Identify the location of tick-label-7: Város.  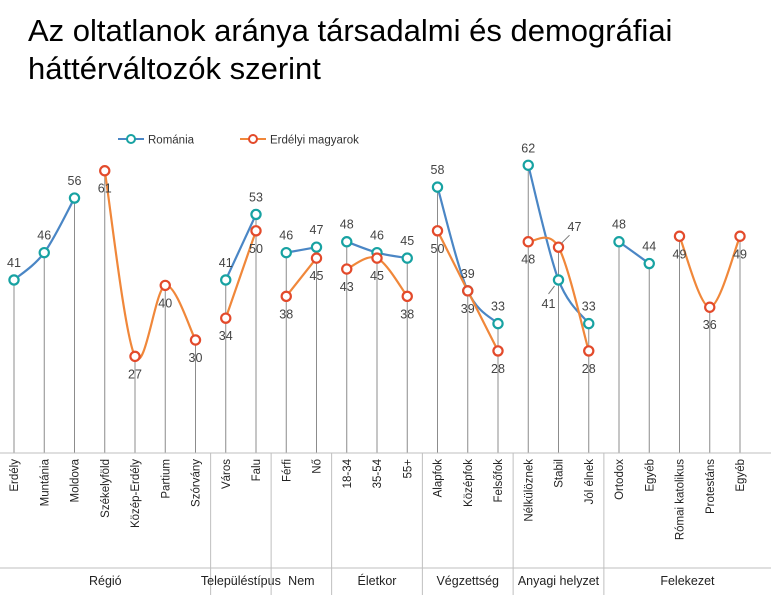
(227, 474).